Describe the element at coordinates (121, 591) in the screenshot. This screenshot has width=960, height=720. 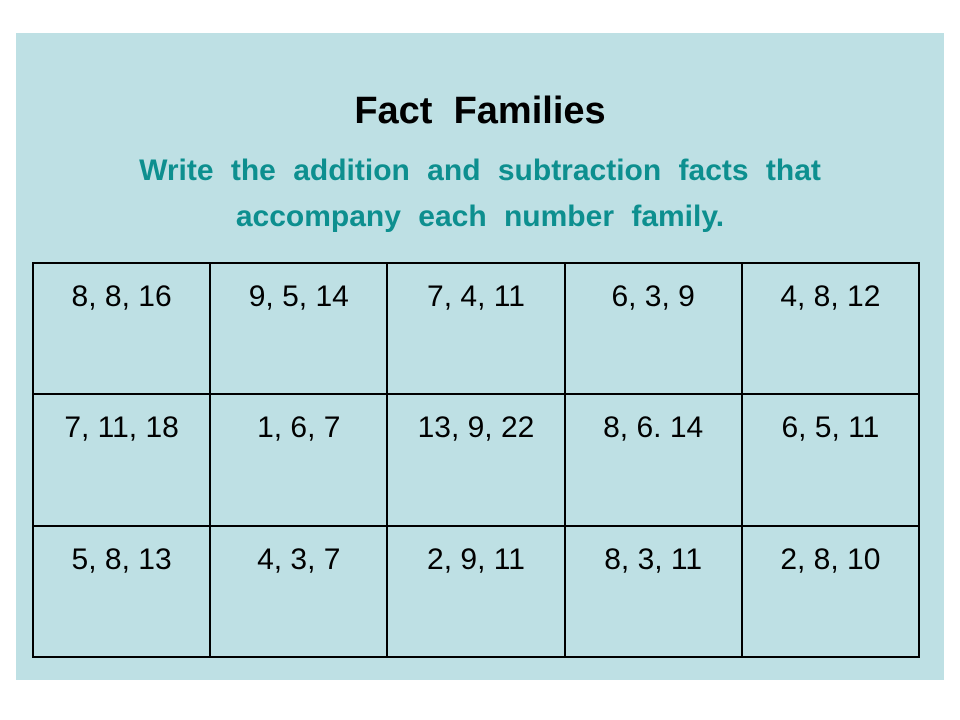
I see `table-cell: 5, 8, 13` at that location.